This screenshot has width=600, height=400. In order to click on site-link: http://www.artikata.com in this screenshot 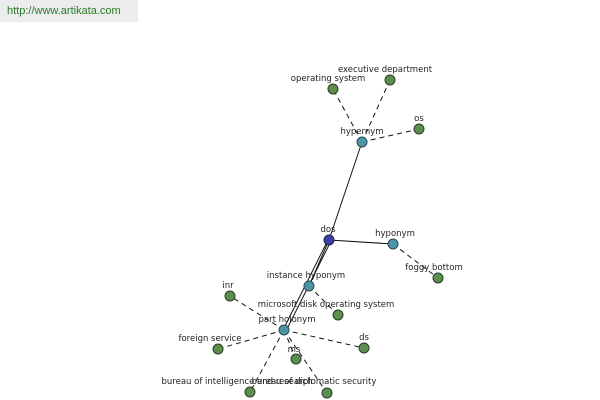, I will do `click(64, 11)`.